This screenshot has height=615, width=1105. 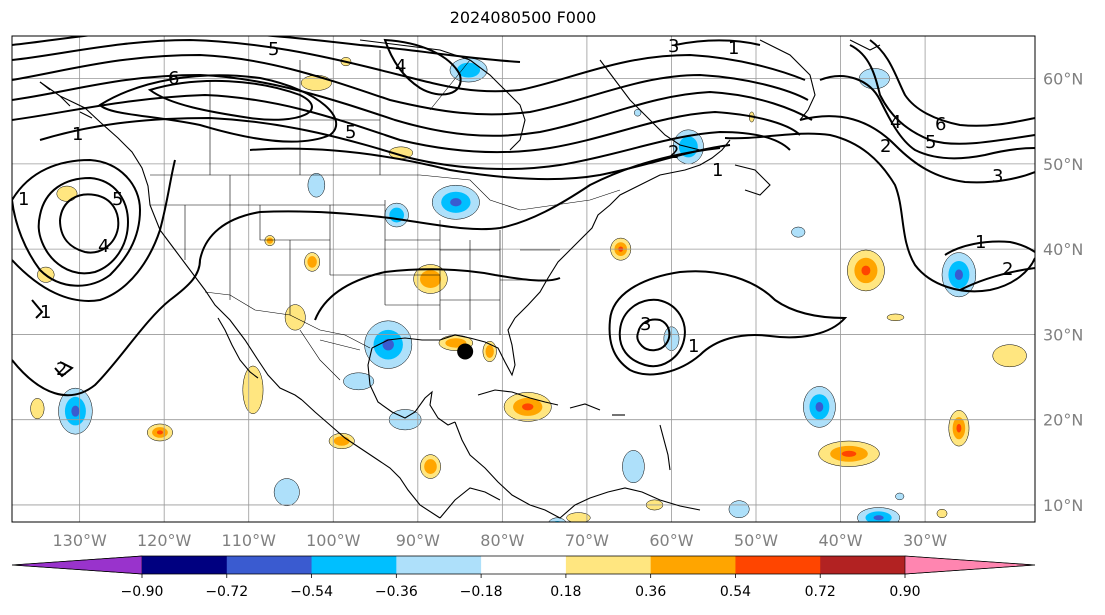 I want to click on colorbar-label: −0.72, so click(x=226, y=592).